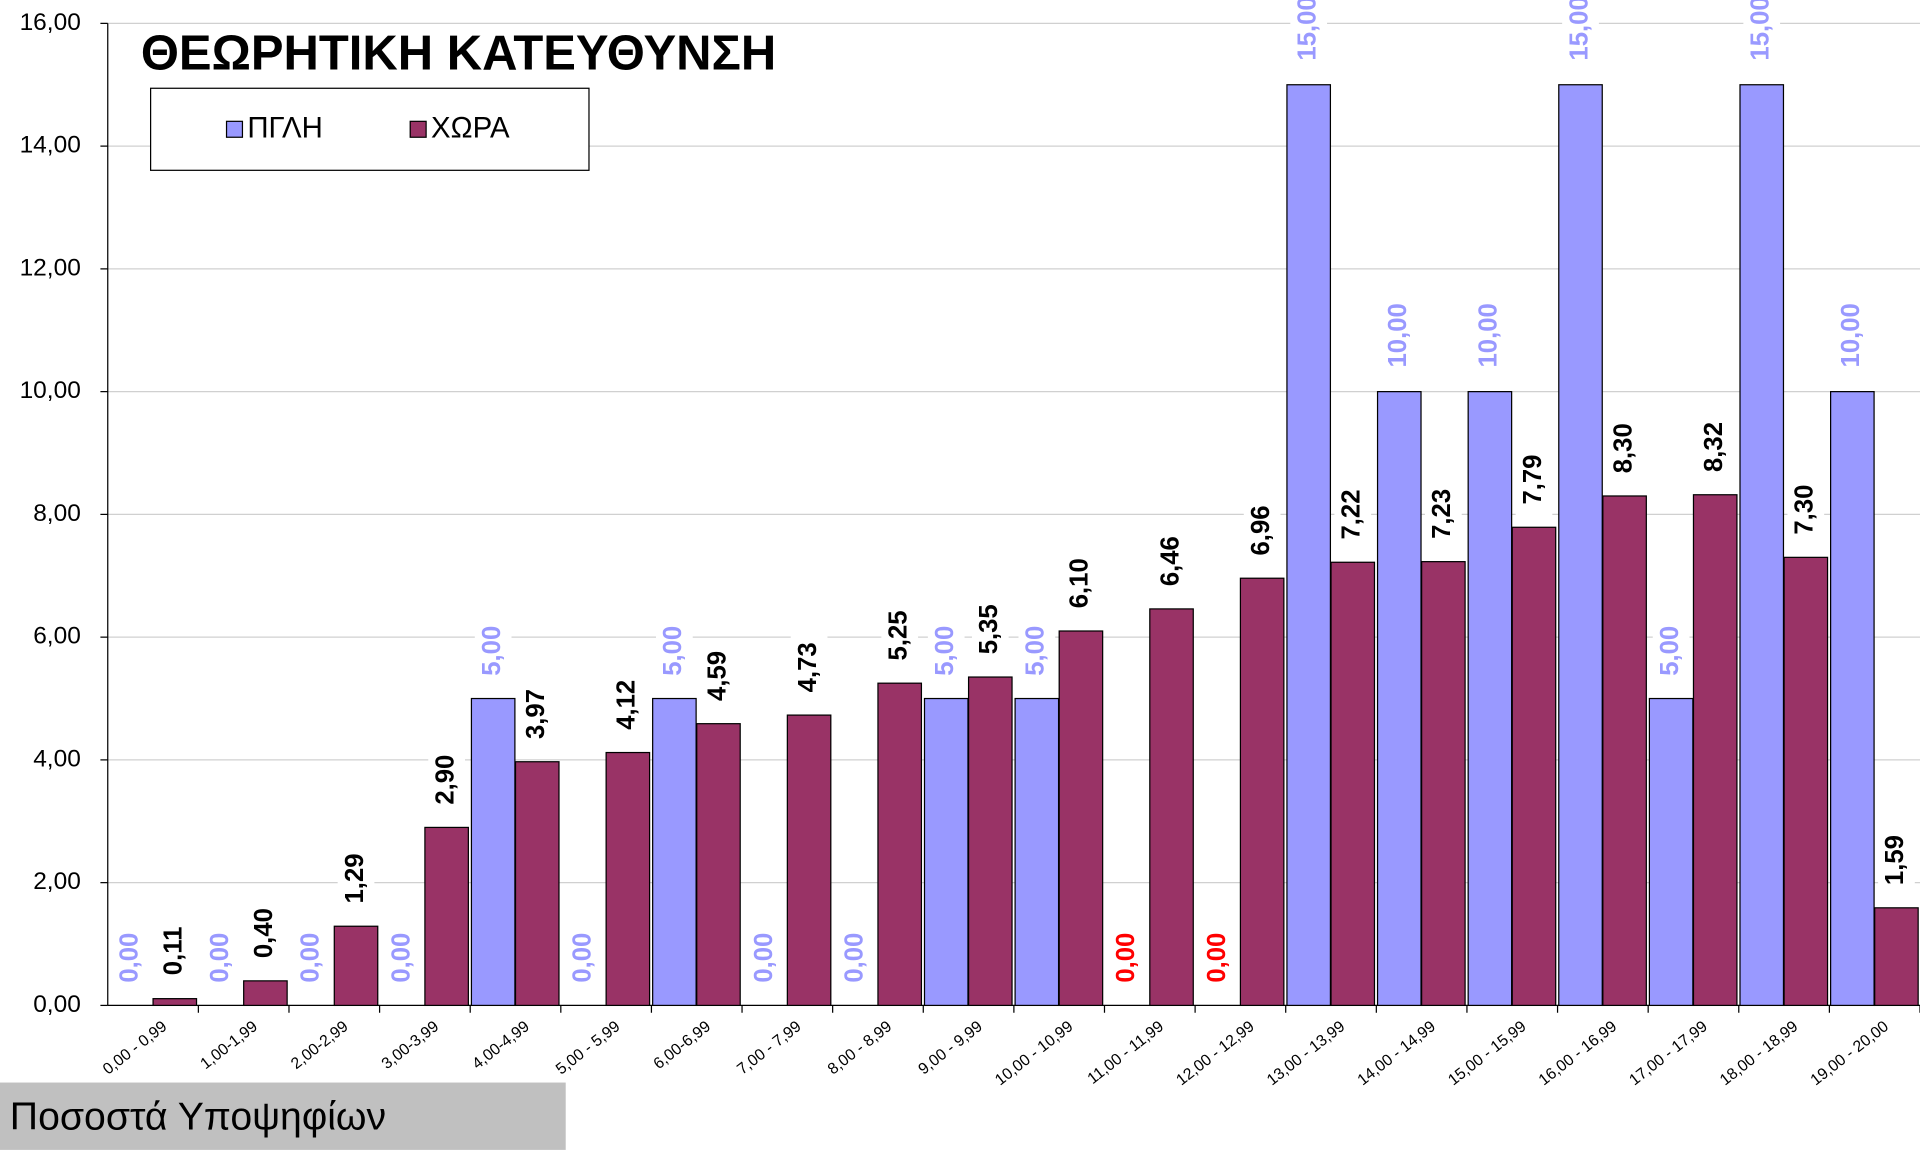  I want to click on xlabel-box, so click(283, 1116).